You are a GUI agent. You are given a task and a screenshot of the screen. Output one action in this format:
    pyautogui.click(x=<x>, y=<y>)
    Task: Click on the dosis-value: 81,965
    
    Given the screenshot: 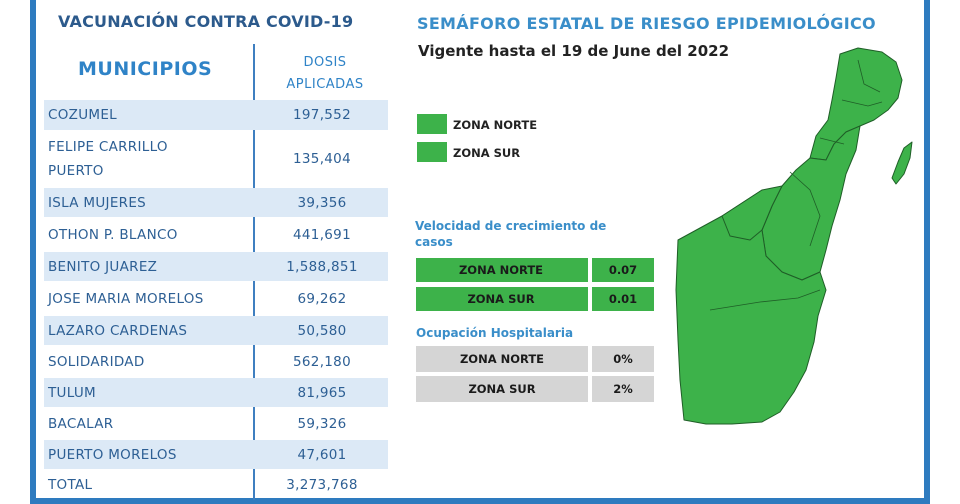 What is the action you would take?
    pyautogui.click(x=322, y=392)
    